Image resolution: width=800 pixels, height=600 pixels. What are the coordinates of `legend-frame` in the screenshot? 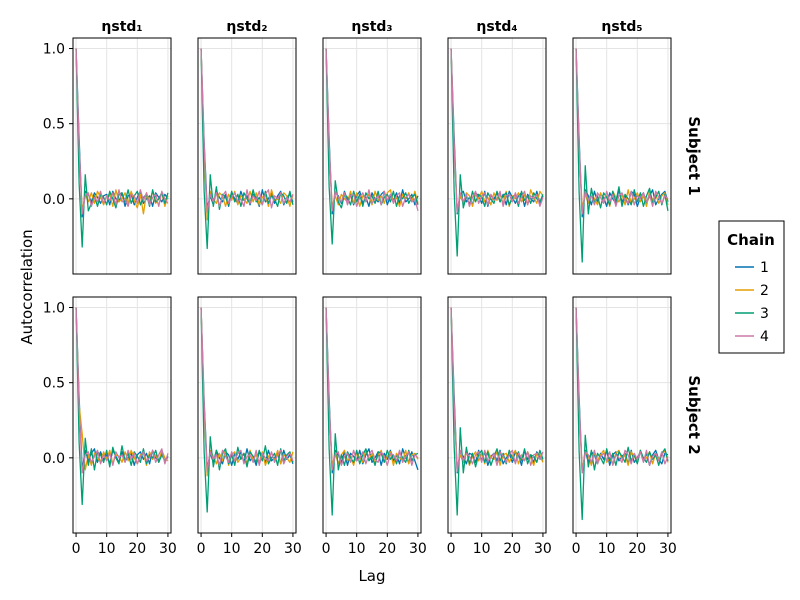 It's located at (751, 287).